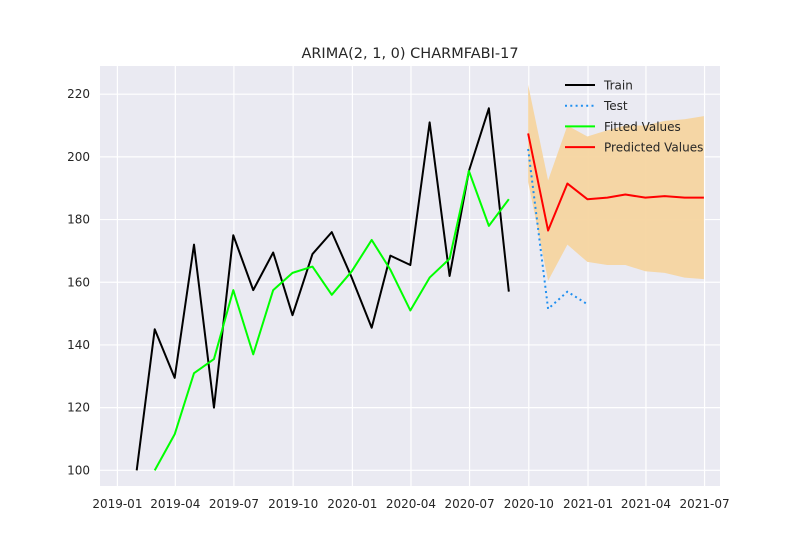 The width and height of the screenshot is (800, 550). Describe the element at coordinates (618, 86) in the screenshot. I see `legend-label-train: Train` at that location.